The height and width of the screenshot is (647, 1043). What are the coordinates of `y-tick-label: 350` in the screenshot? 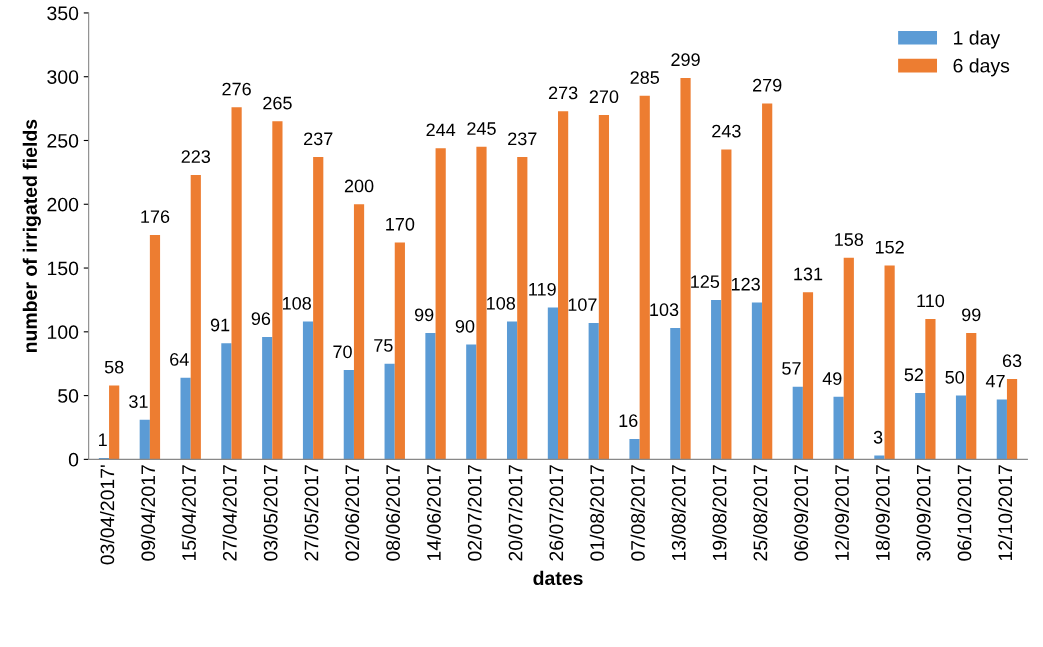 It's located at (63, 13).